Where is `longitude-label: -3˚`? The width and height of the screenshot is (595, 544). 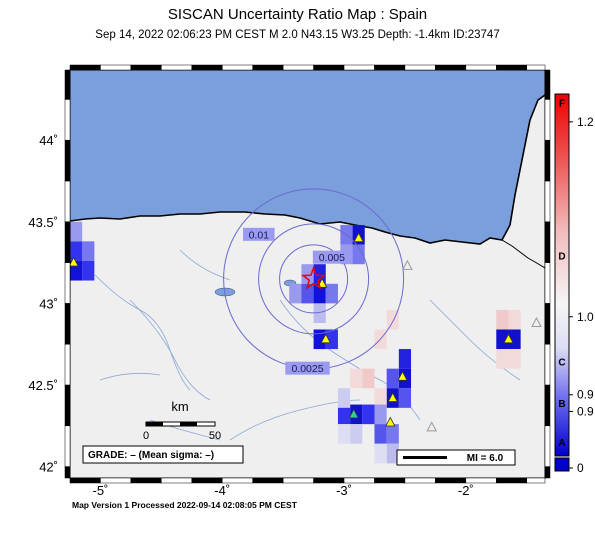
longitude-label: -3˚ is located at coordinates (344, 490).